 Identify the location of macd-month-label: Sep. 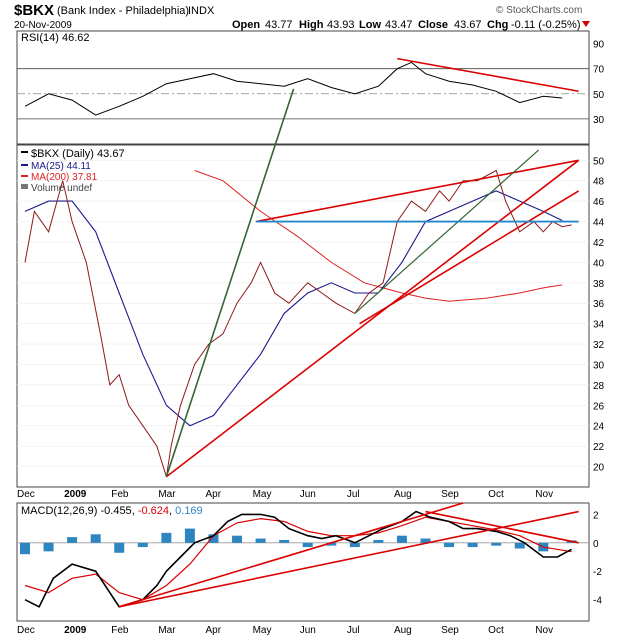
(450, 630).